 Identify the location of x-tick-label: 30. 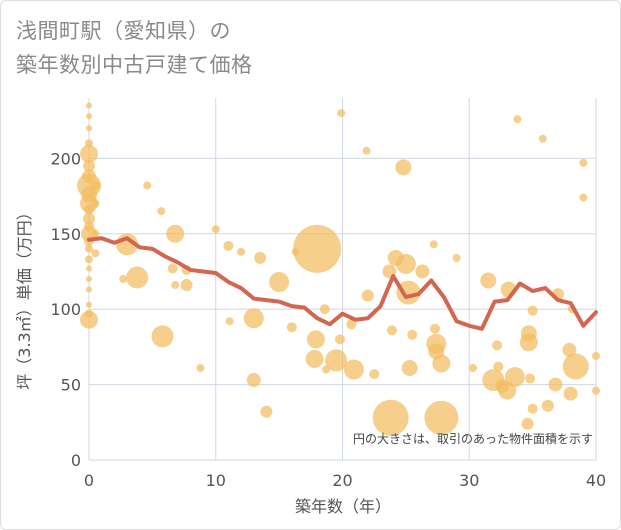
(469, 480).